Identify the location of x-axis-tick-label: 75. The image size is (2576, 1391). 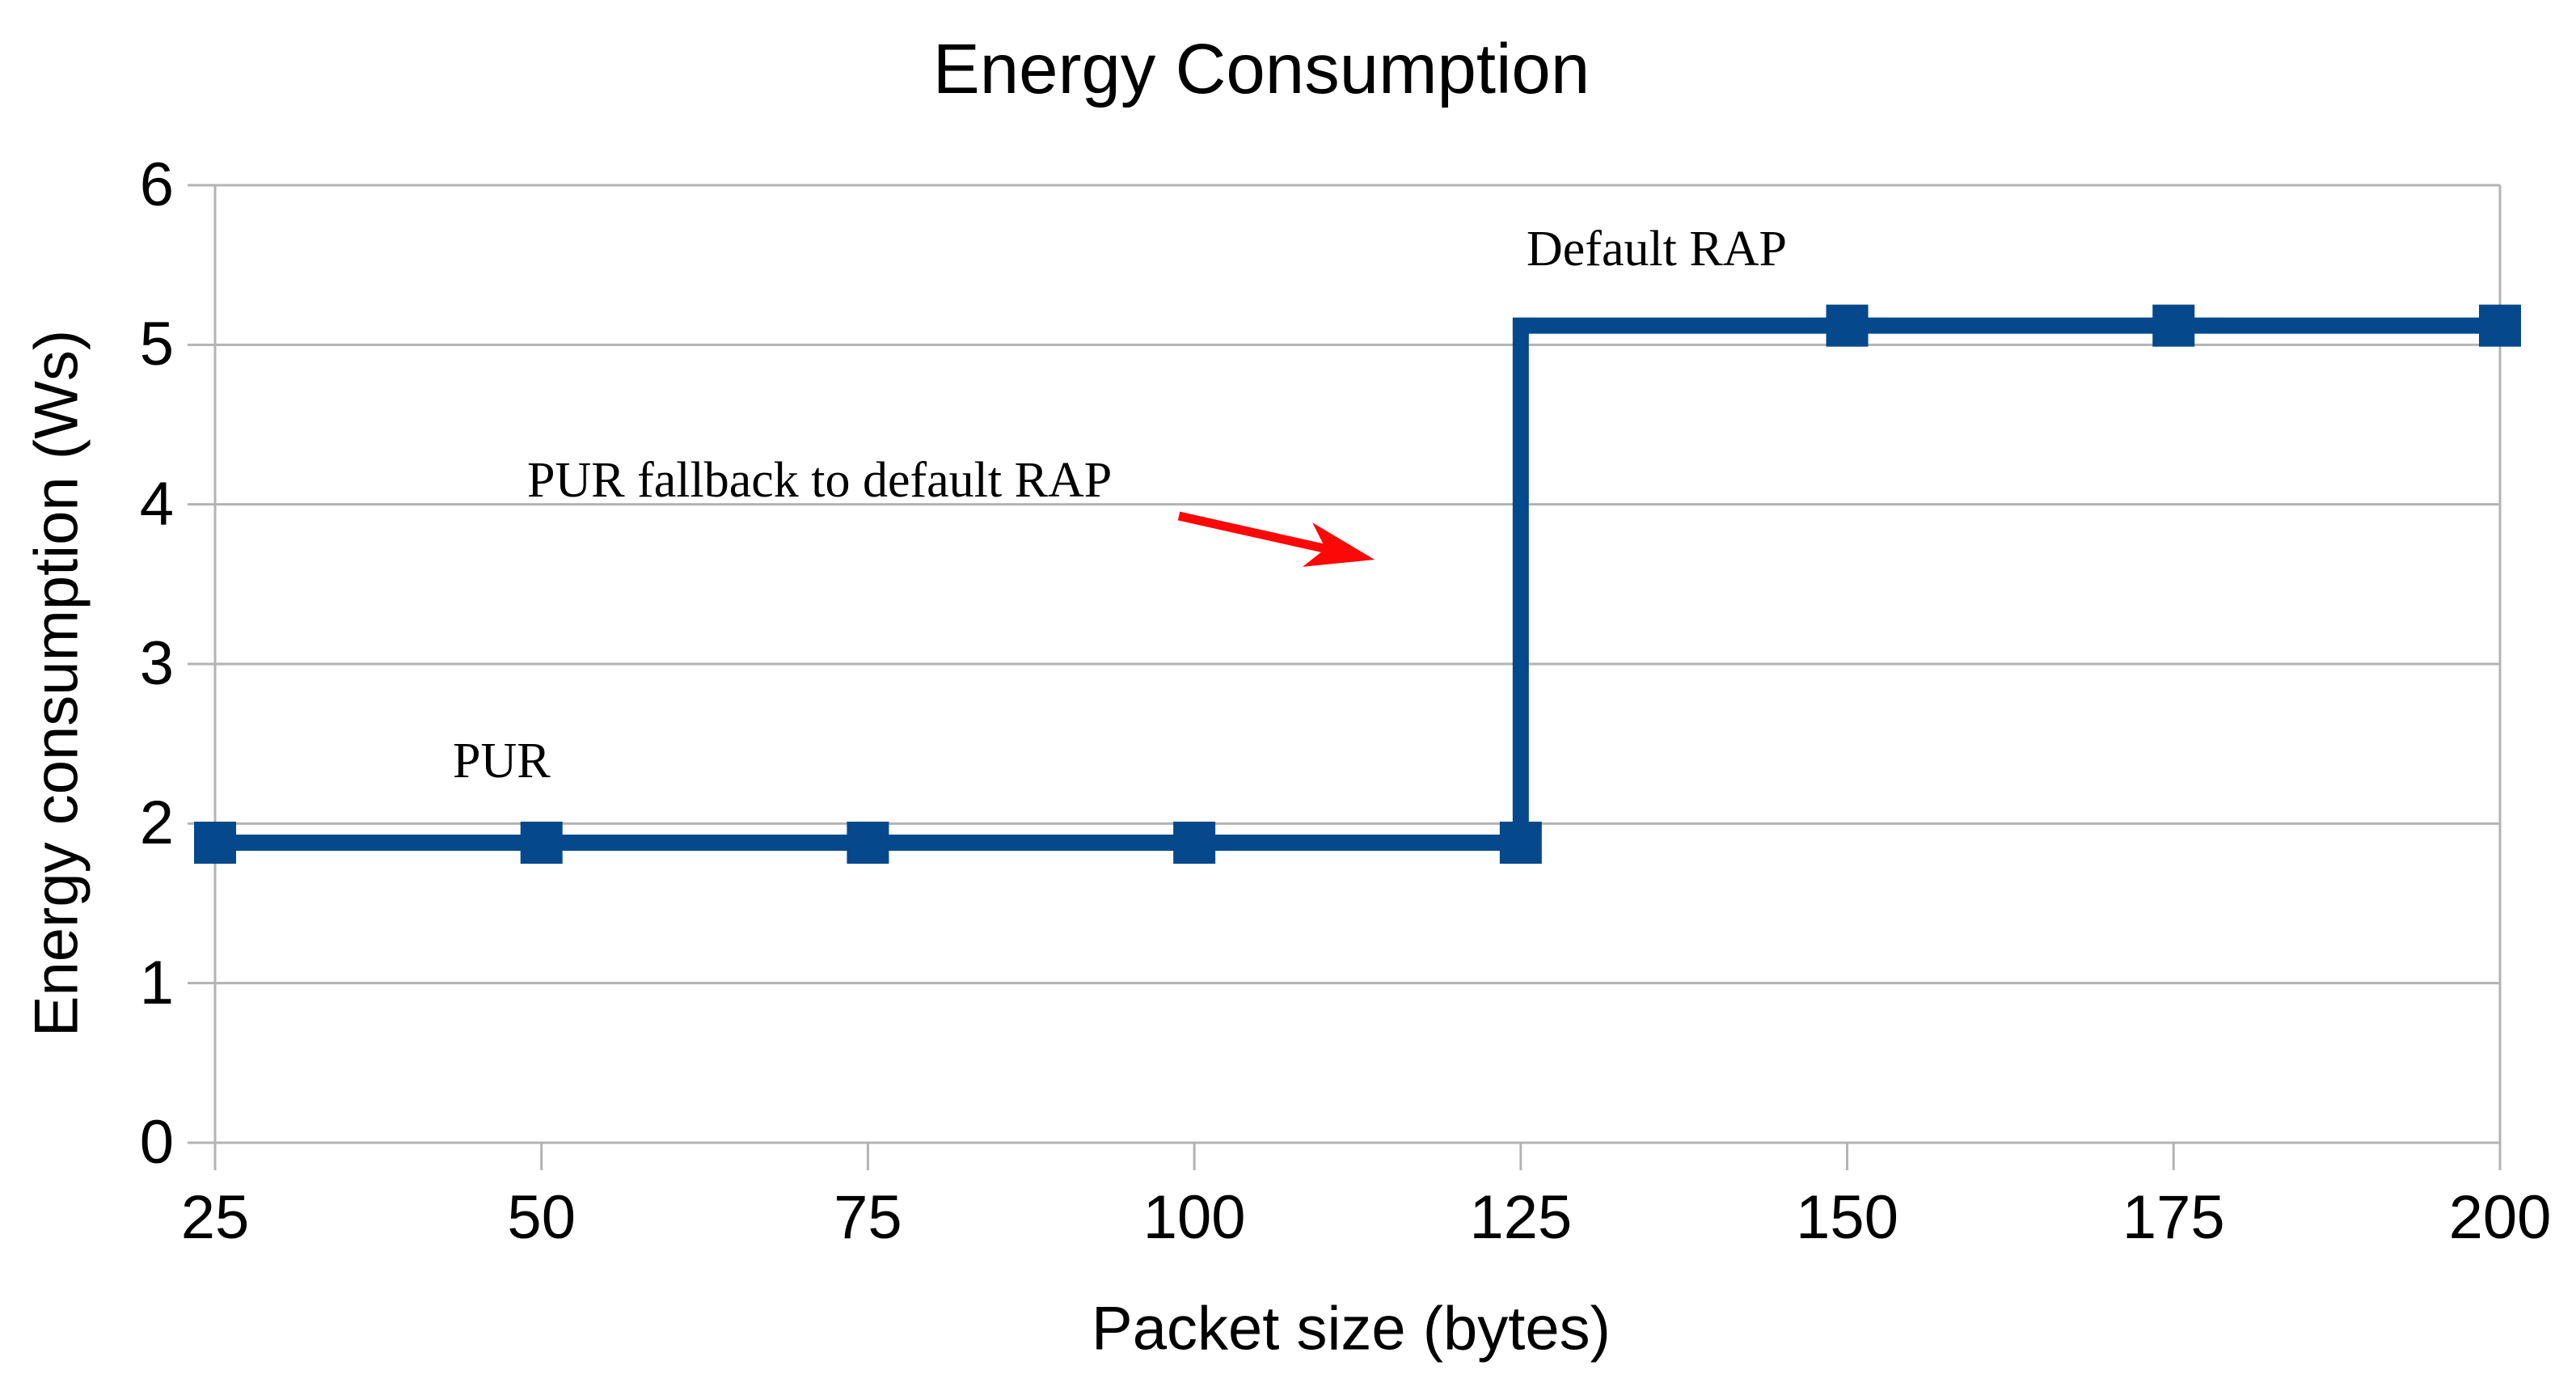
(868, 1217).